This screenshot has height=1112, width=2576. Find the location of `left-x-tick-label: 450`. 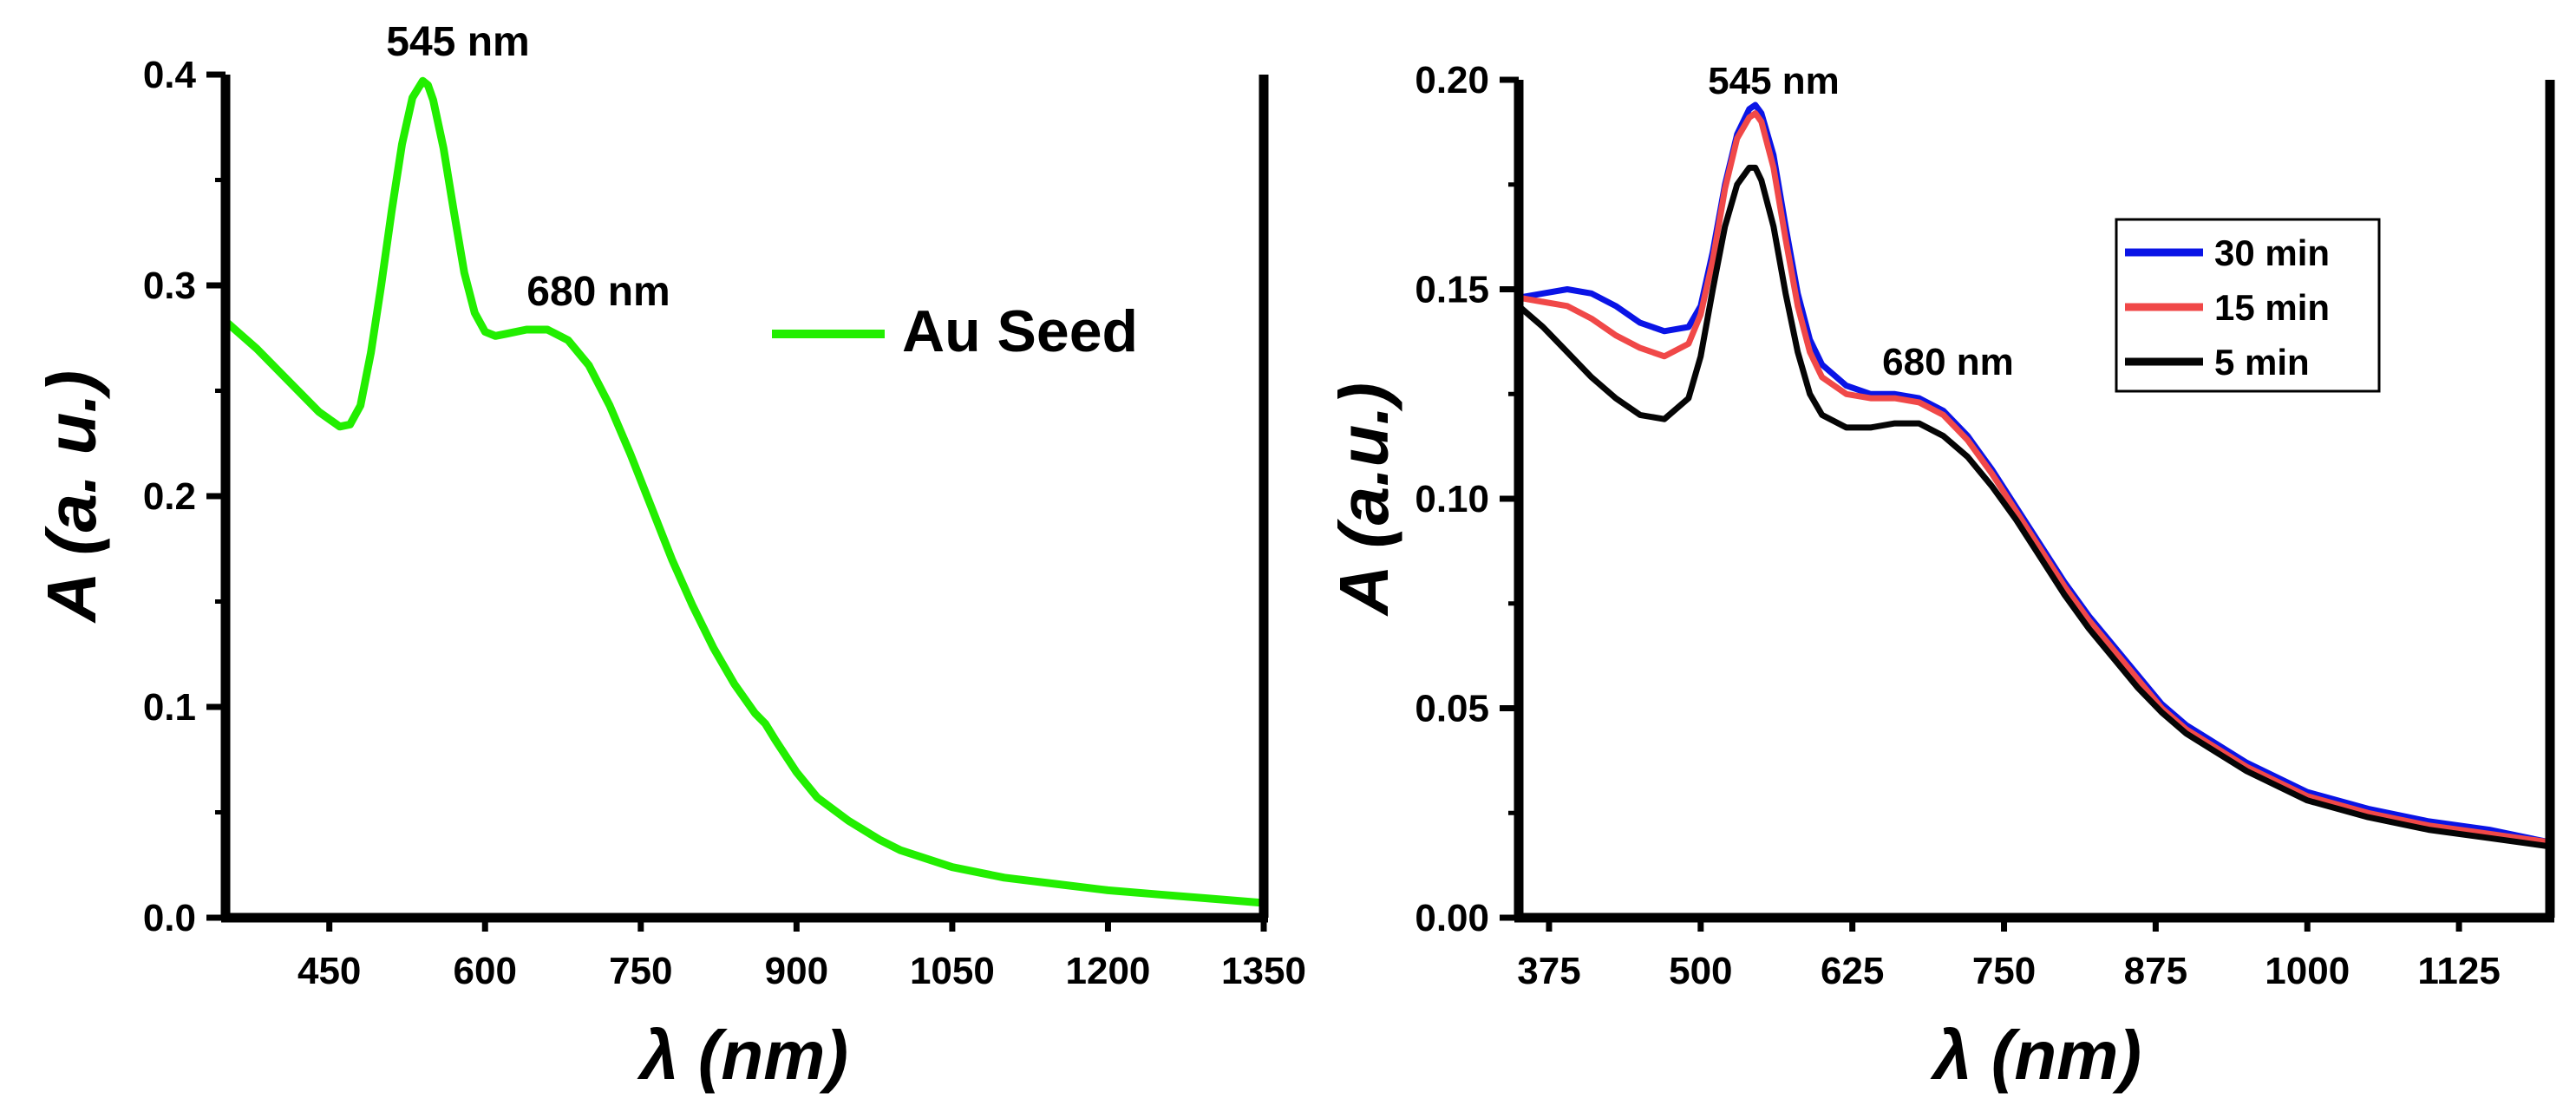

left-x-tick-label: 450 is located at coordinates (329, 971).